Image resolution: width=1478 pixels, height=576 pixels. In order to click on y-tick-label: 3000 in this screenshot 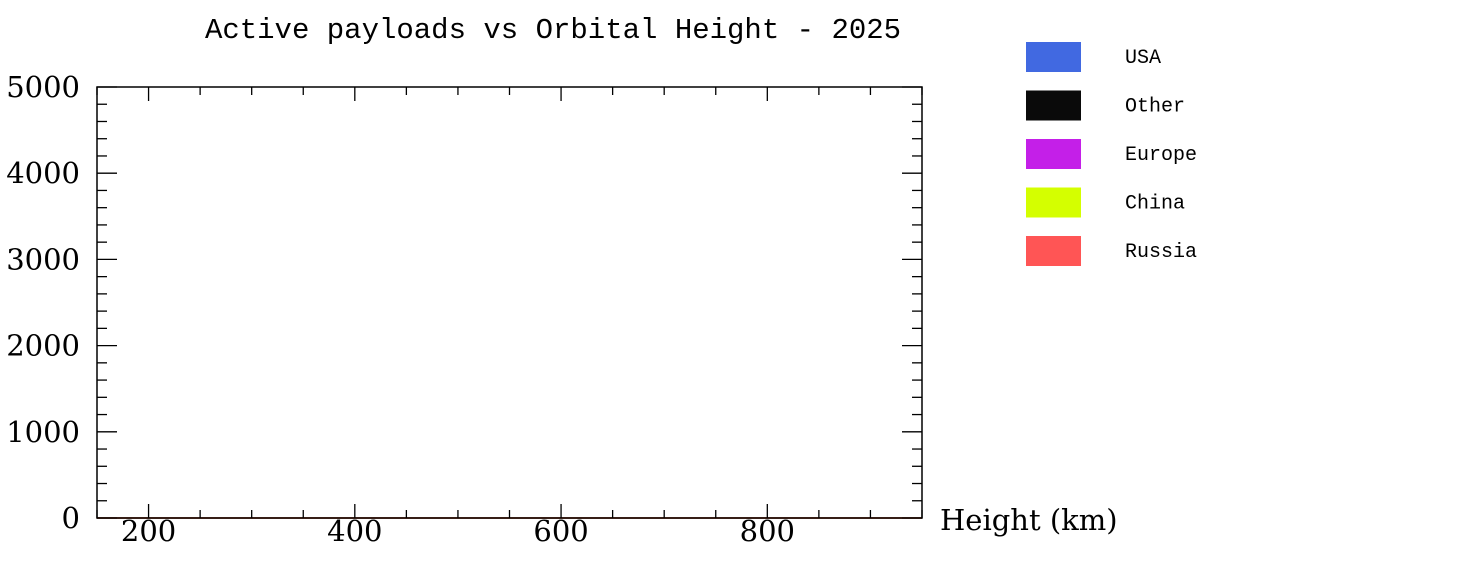, I will do `click(43, 259)`.